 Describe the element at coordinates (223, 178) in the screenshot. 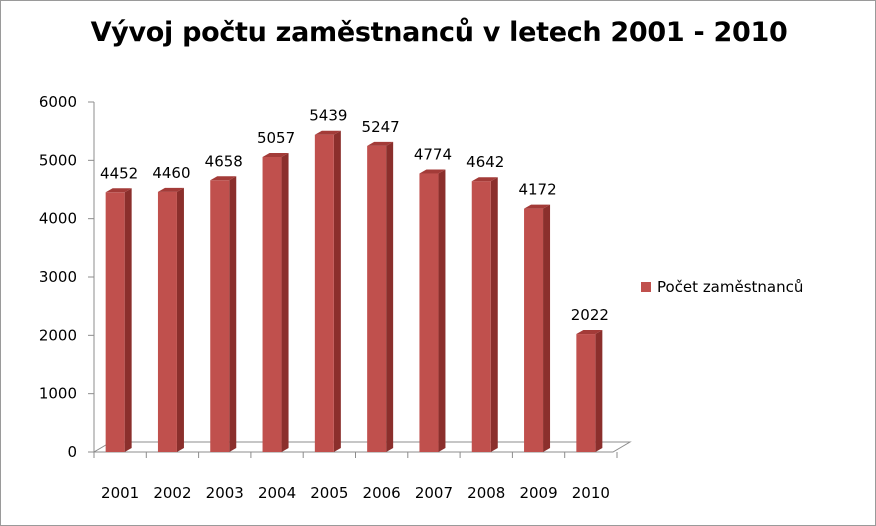

I see `bar-top-2003` at that location.